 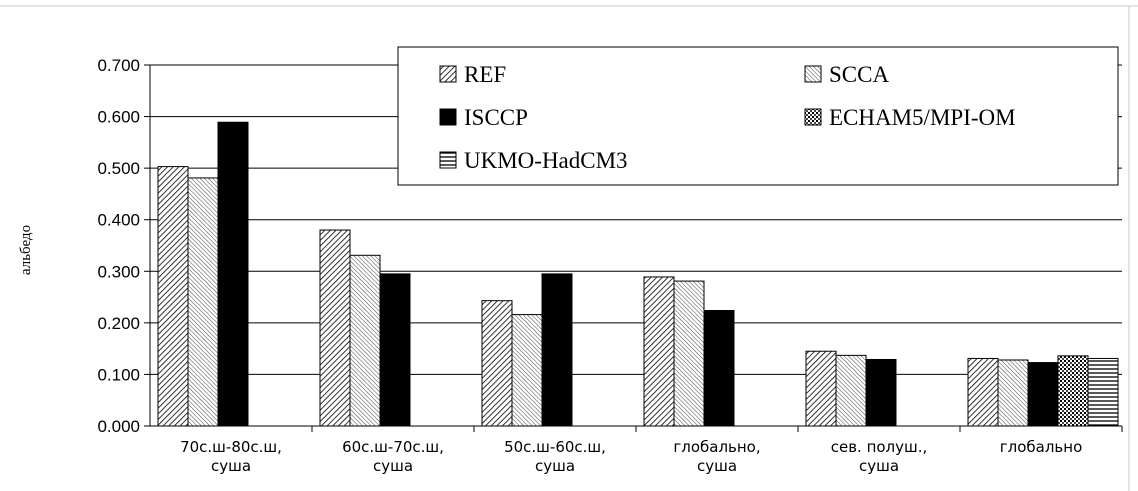 What do you see at coordinates (118, 246) in the screenshot?
I see `y-tick-labels: 0.000 0.100 0.200 0.300 0.400 0.500 0.600 0.700` at bounding box center [118, 246].